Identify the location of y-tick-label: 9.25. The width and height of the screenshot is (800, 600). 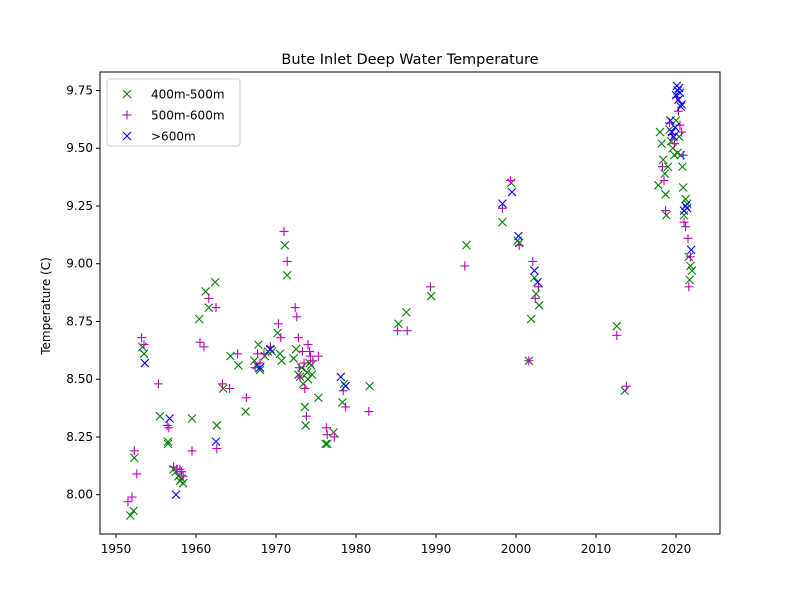
(79, 206).